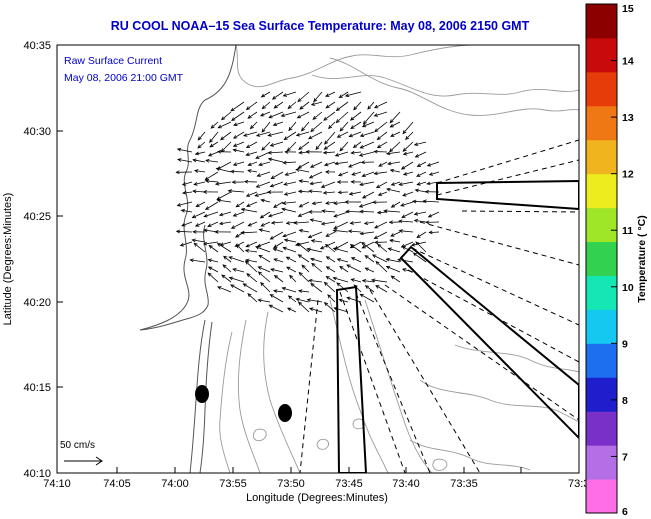 Image resolution: width=651 pixels, height=519 pixels. Describe the element at coordinates (37, 217) in the screenshot. I see `y-tick-label: 40:25` at that location.